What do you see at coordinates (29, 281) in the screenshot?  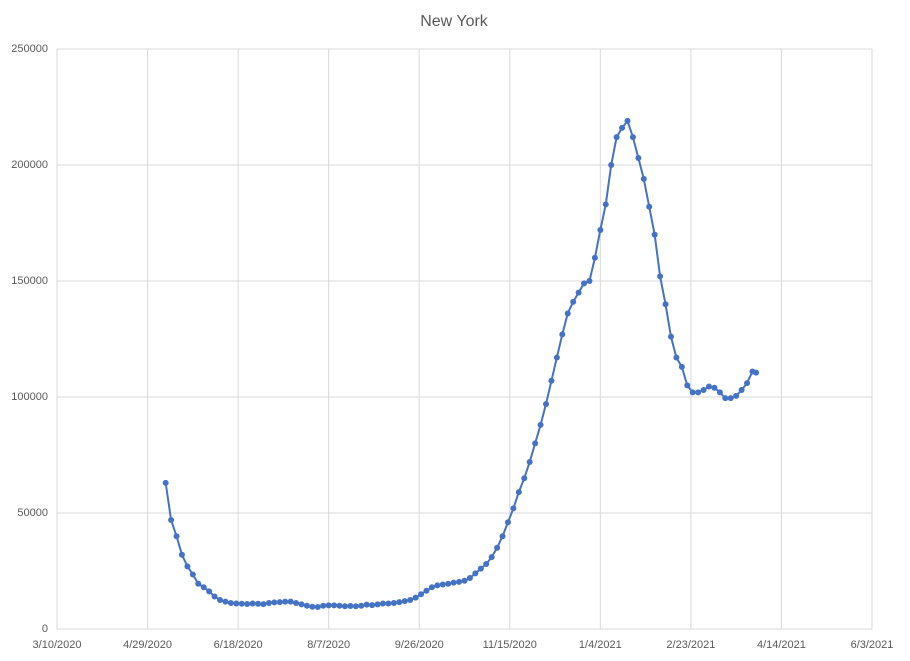 I see `y-tick-label: 150000` at bounding box center [29, 281].